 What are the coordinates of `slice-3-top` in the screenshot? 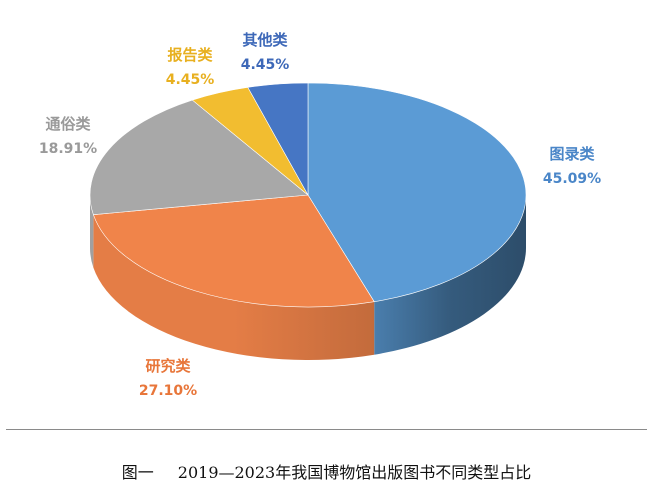 It's located at (199, 157).